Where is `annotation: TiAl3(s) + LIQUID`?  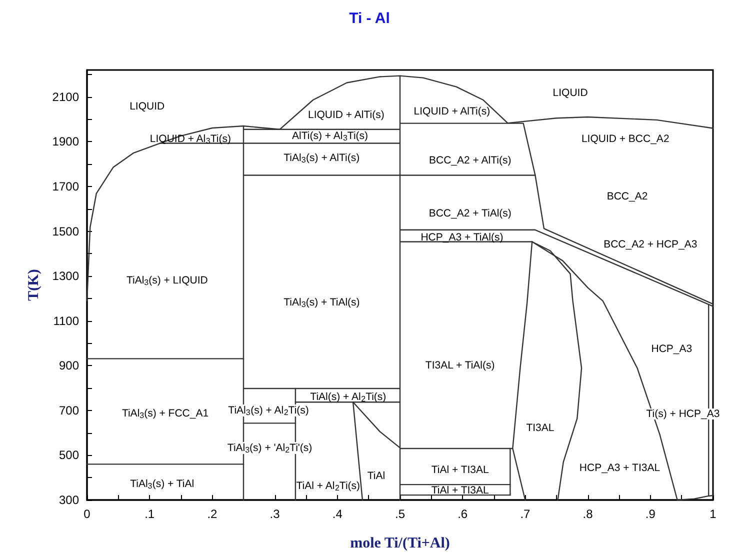 annotation: TiAl3(s) + LIQUID is located at coordinates (167, 281).